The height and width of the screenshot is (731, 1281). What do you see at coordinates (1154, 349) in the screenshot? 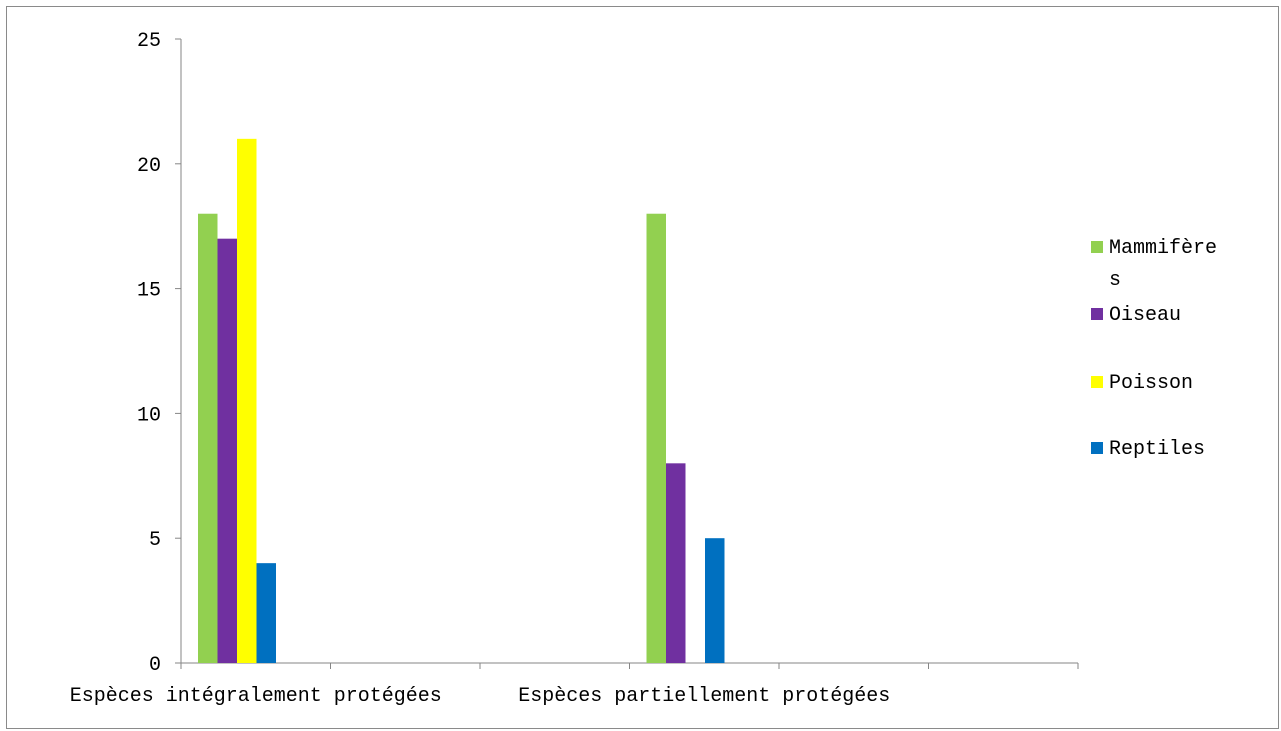
I see `legend: Mammifère s Oiseau Poisson Reptiles` at bounding box center [1154, 349].